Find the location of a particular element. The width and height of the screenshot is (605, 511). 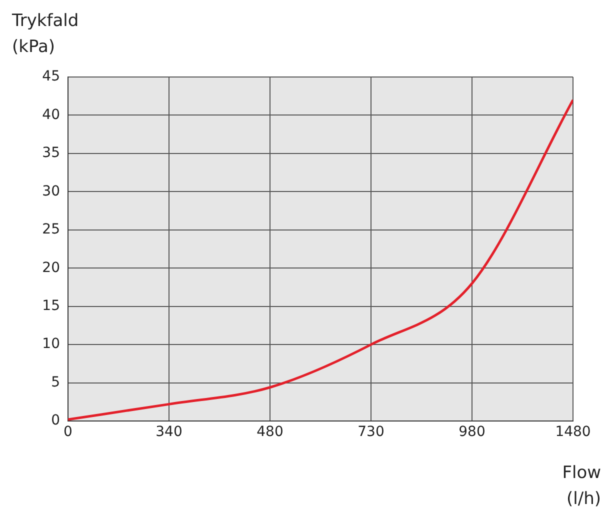

y-tick-label: 25 is located at coordinates (51, 230).